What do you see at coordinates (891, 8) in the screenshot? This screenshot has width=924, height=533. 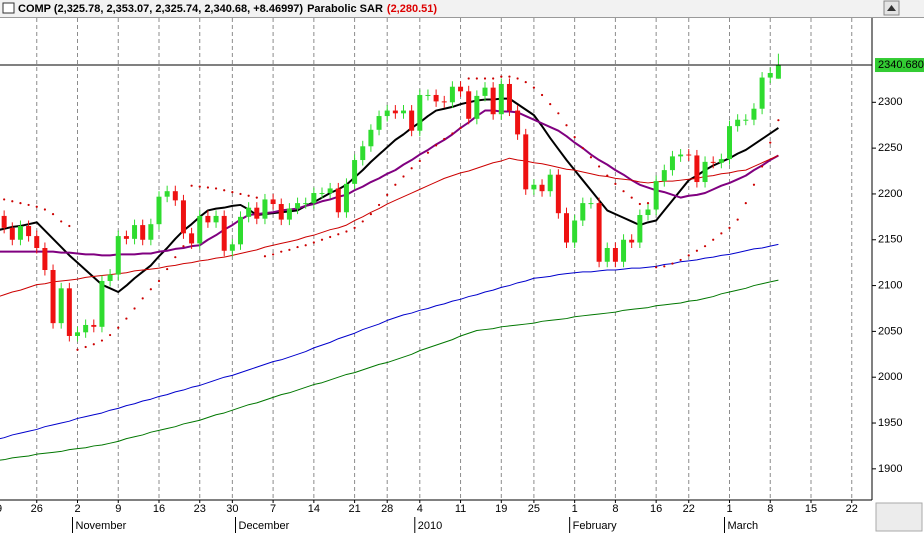 I see `scroll-up-arrow` at bounding box center [891, 8].